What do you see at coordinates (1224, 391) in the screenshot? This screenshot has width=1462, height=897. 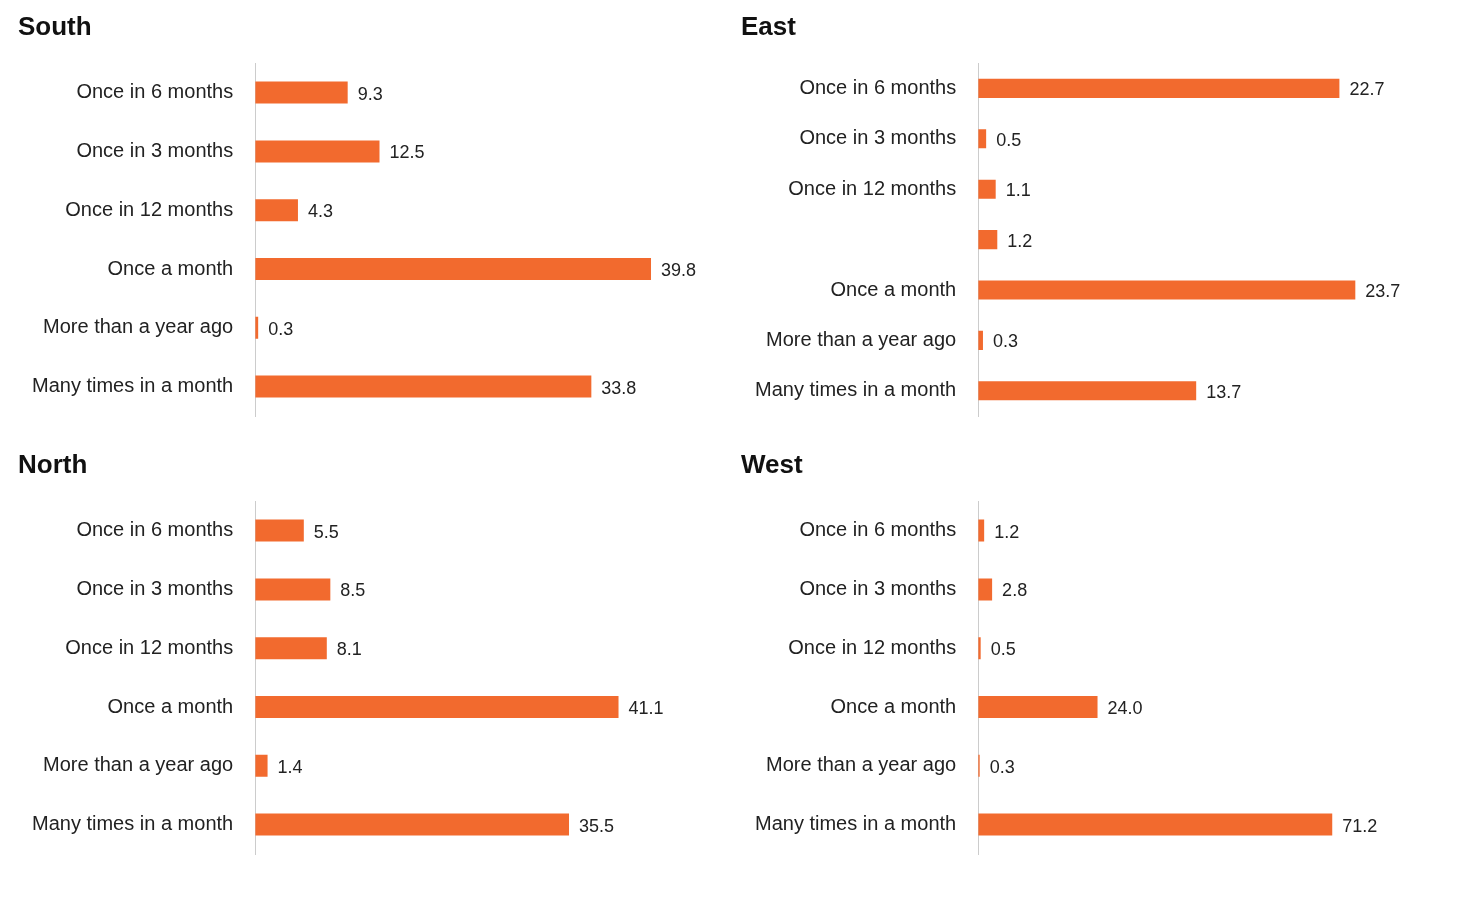 I see `data-label: 13.7` at bounding box center [1224, 391].